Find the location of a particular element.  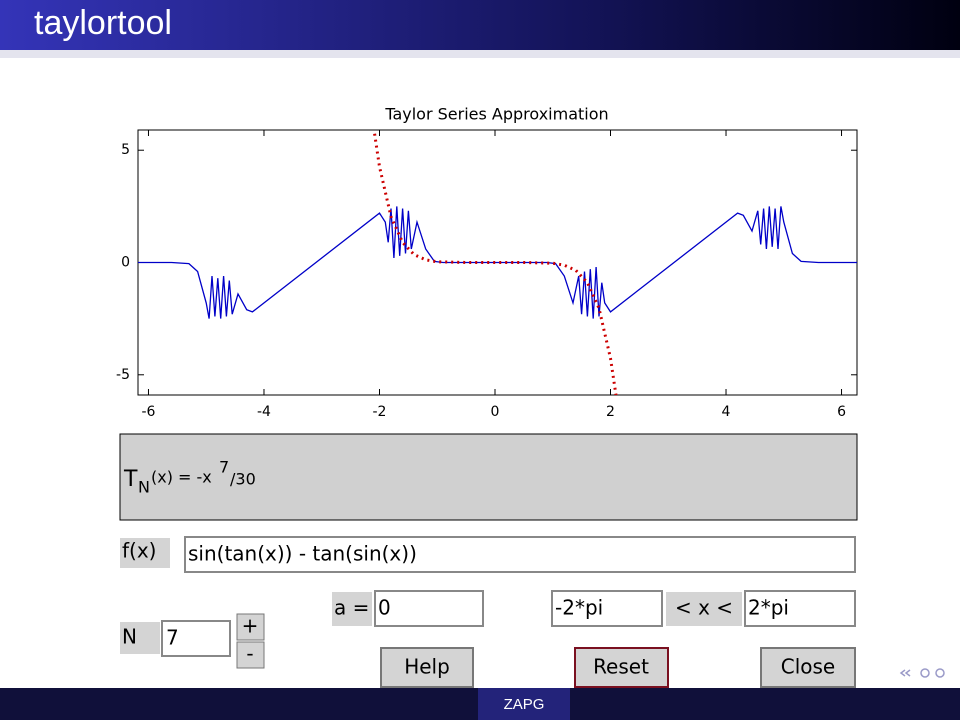

minus-text: - is located at coordinates (249, 654).